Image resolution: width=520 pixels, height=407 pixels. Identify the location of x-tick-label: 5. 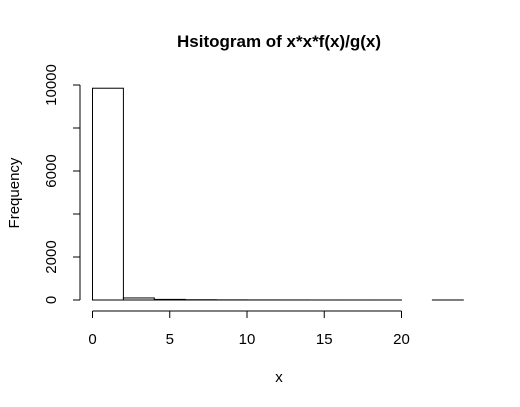
(170, 339).